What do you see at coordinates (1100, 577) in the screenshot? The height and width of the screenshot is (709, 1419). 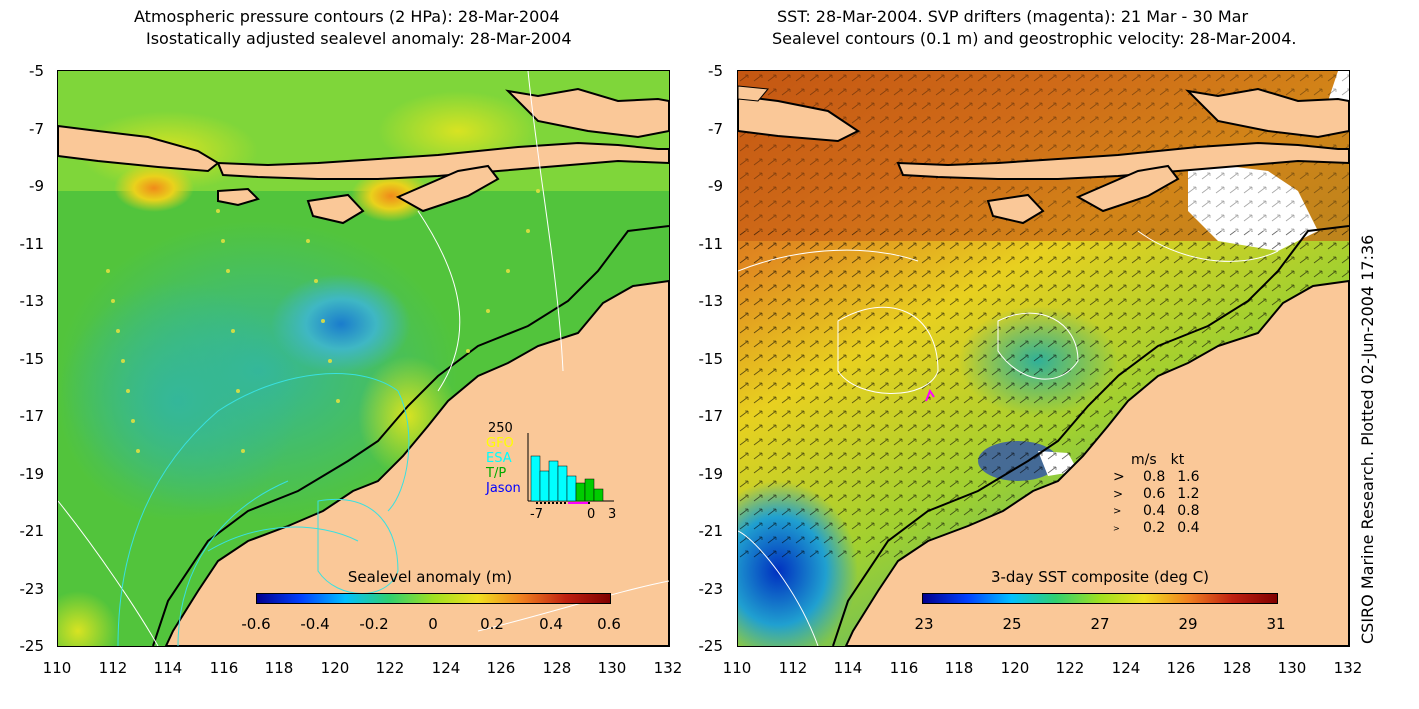 I see `sst-colorbar-title: 3-day SST composite (deg C)` at bounding box center [1100, 577].